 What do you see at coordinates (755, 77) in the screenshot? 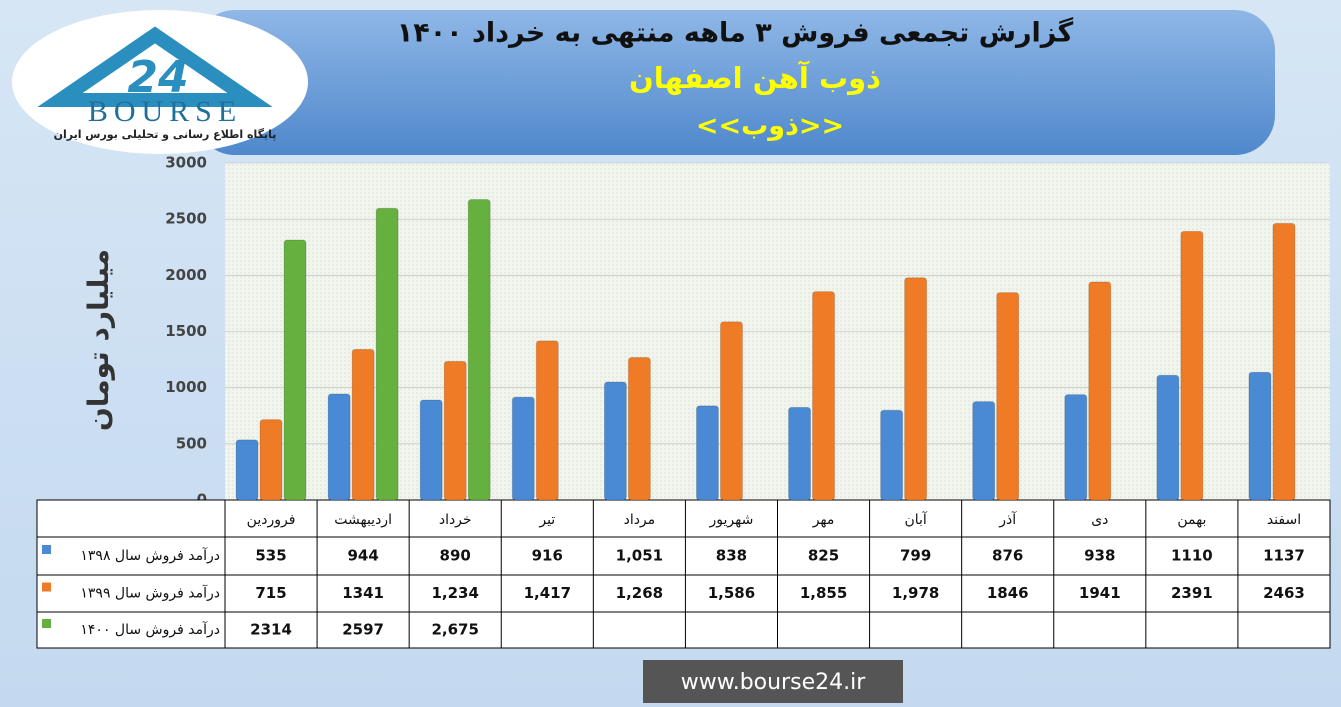
I see `chart-subtitle: ذوب آهن اصفهان` at bounding box center [755, 77].